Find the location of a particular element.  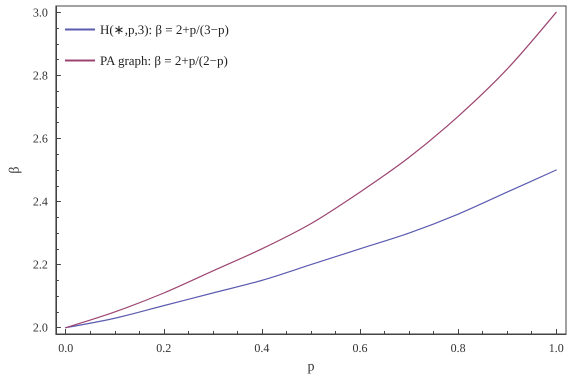

y-axis-title: β is located at coordinates (15, 170).